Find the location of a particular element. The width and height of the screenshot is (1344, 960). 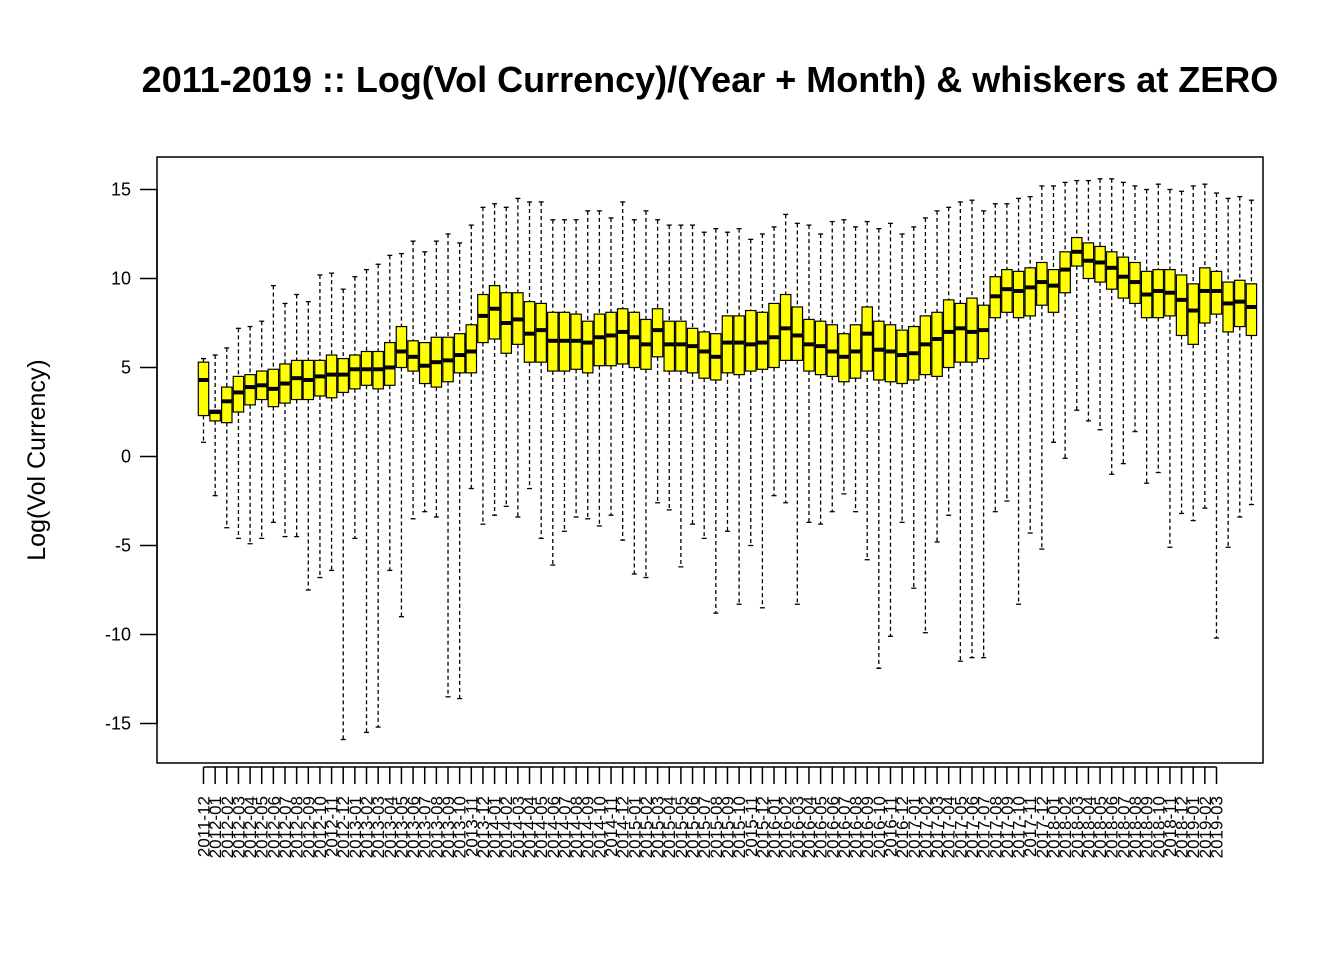

x-tick-label: 2011-12 is located at coordinates (204, 826).